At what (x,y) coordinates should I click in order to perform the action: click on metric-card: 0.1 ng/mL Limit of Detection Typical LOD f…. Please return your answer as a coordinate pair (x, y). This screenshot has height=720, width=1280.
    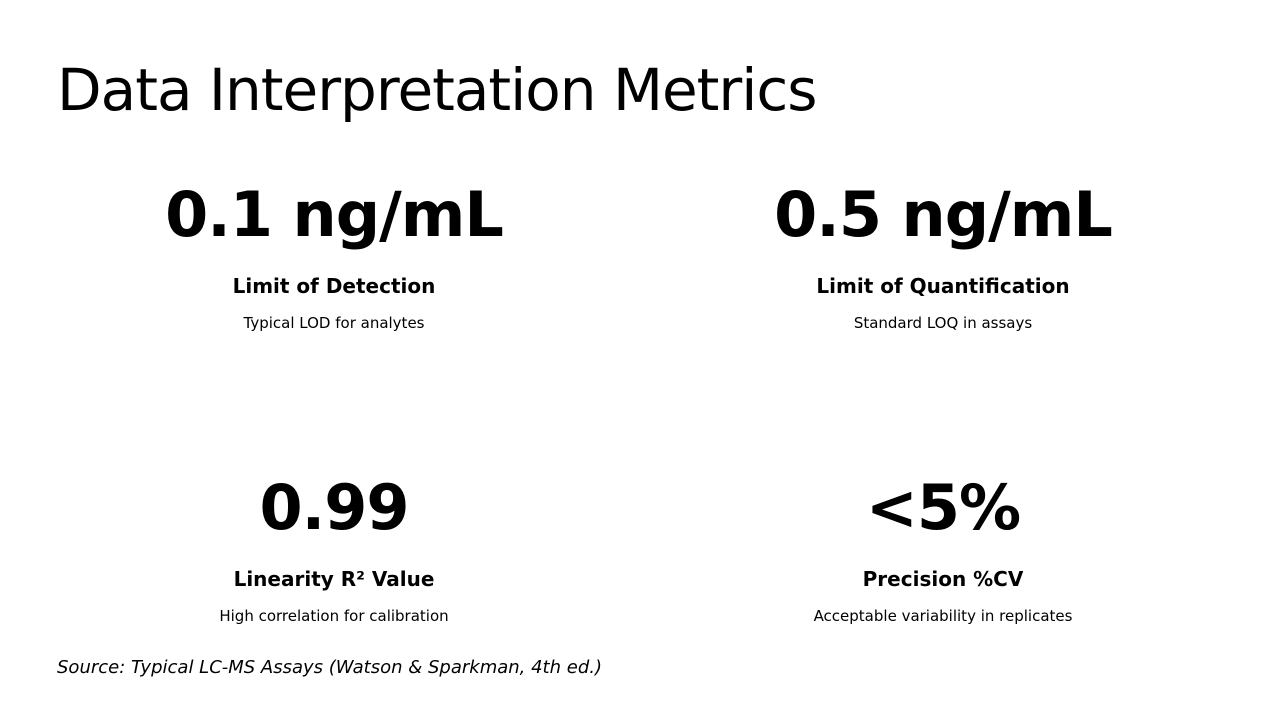
    Looking at the image, I should click on (334, 255).